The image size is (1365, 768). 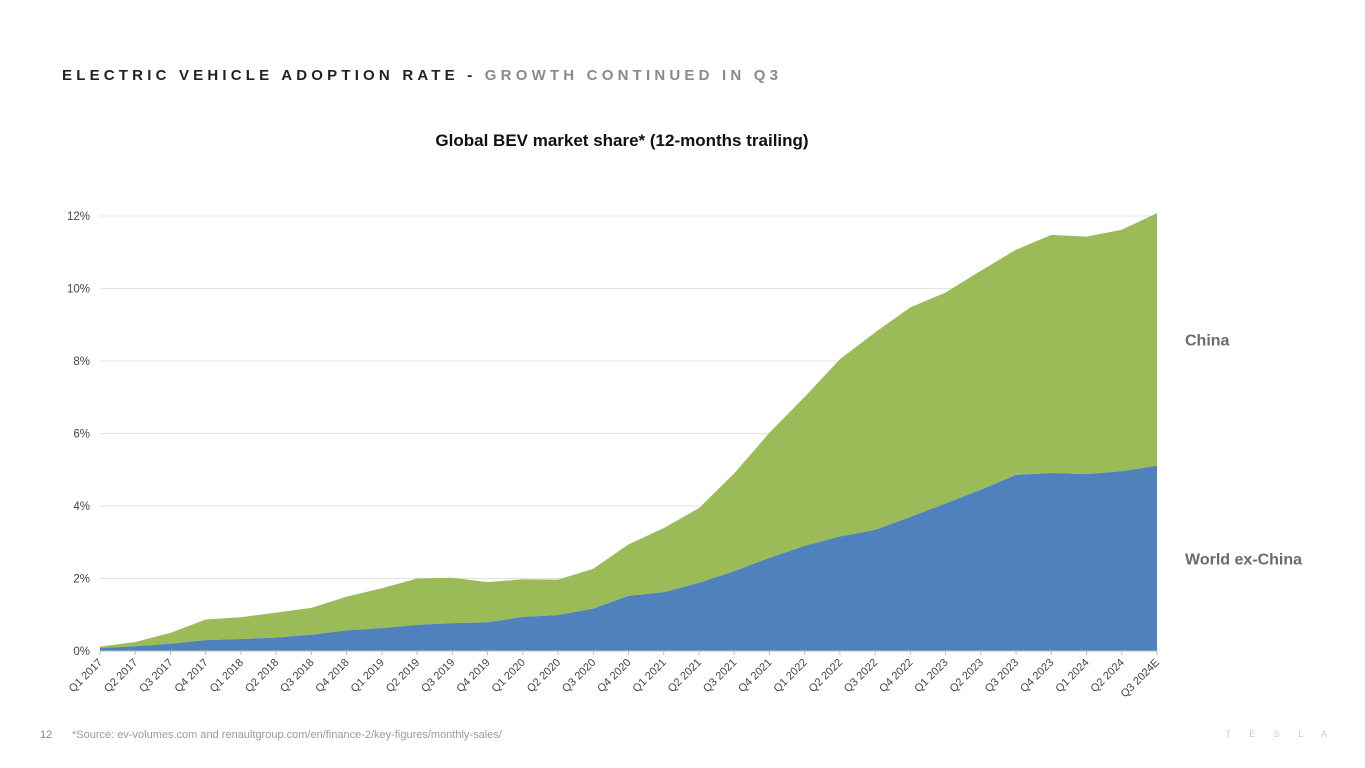 I want to click on x-tick-label: Q2 2018, so click(x=262, y=676).